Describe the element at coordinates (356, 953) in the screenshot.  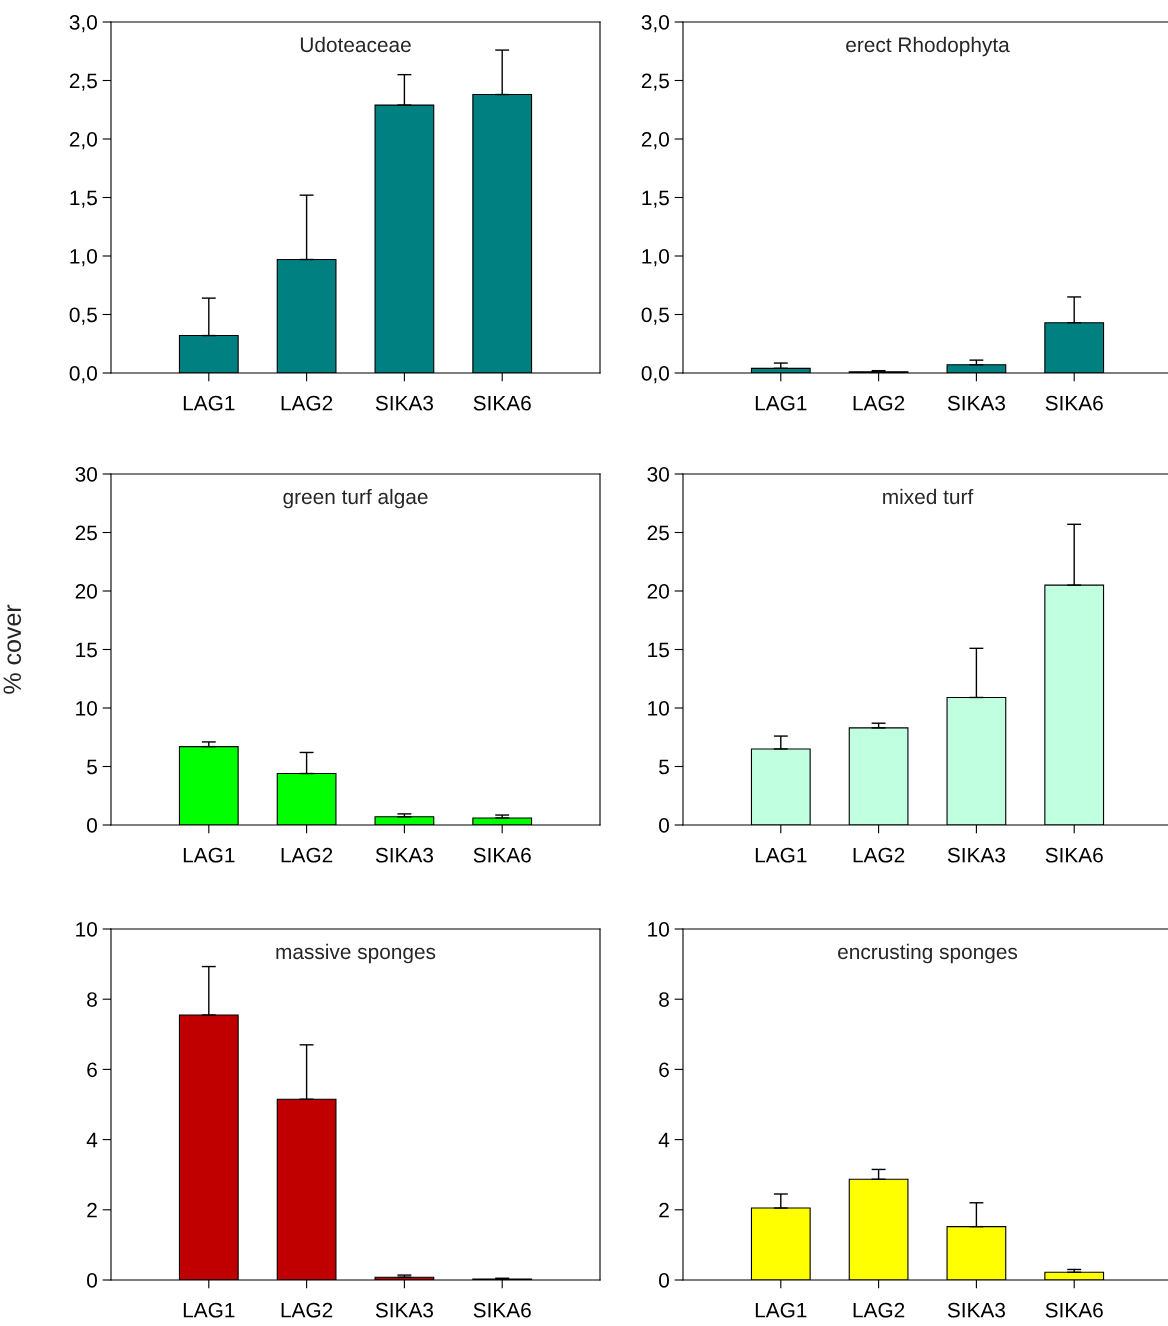
I see `text: massive sponges` at that location.